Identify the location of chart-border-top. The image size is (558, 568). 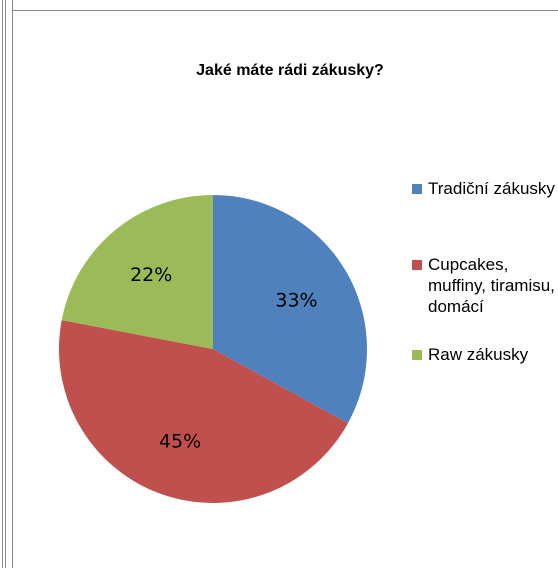
(285, 10).